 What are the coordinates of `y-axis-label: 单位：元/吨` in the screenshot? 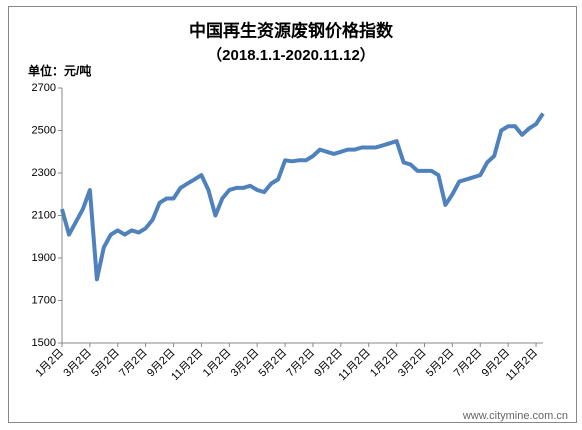 It's located at (59, 70).